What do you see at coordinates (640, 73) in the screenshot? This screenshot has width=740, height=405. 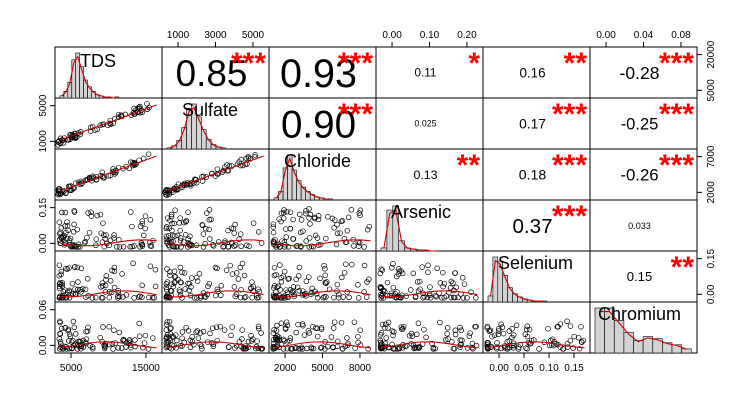 I see `correlation-value: -0.28` at bounding box center [640, 73].